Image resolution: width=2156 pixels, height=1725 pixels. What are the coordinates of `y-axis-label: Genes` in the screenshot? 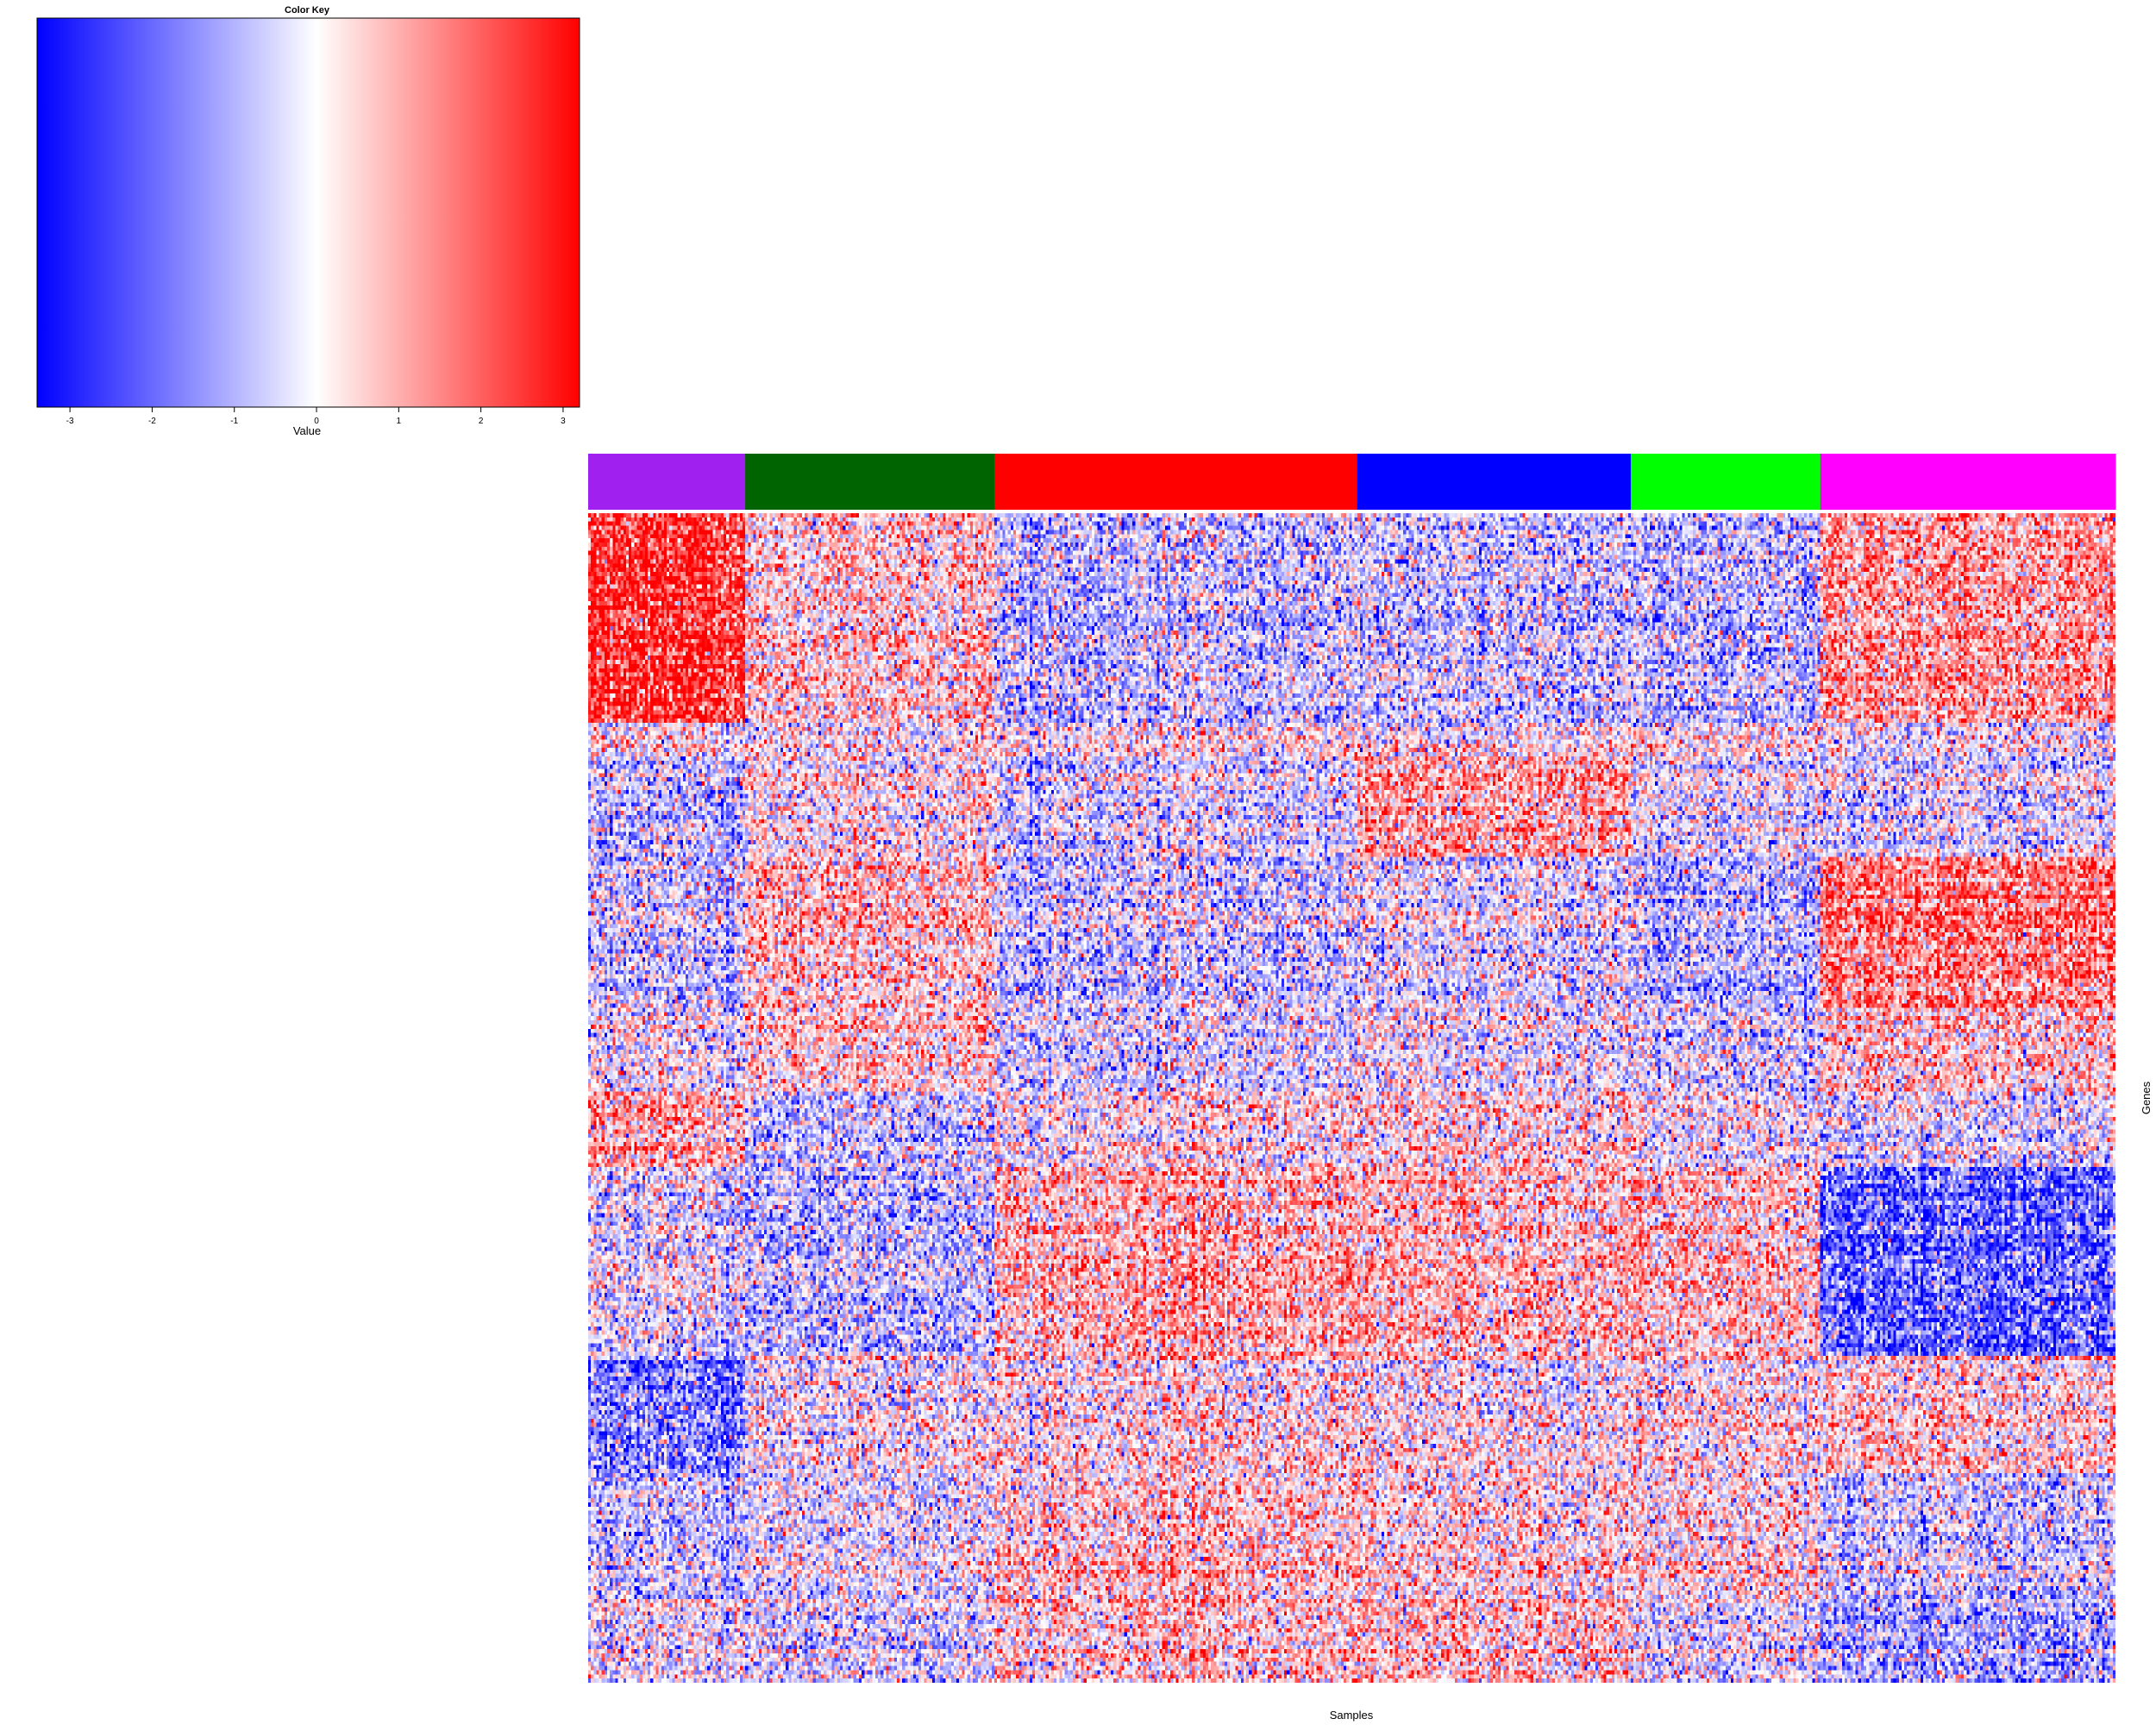 It's located at (2146, 1097).